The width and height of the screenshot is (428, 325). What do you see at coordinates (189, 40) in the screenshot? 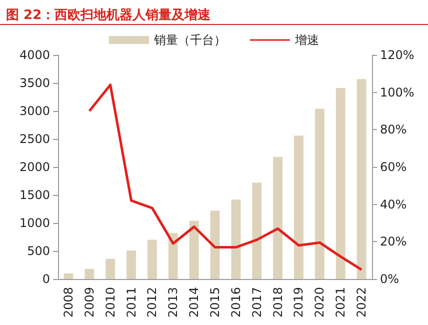
I see `legend-label: 销量（千台）` at bounding box center [189, 40].